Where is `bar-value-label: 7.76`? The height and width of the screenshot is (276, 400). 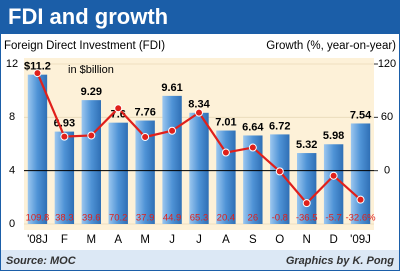 bar-value-label: 7.76 is located at coordinates (144, 112).